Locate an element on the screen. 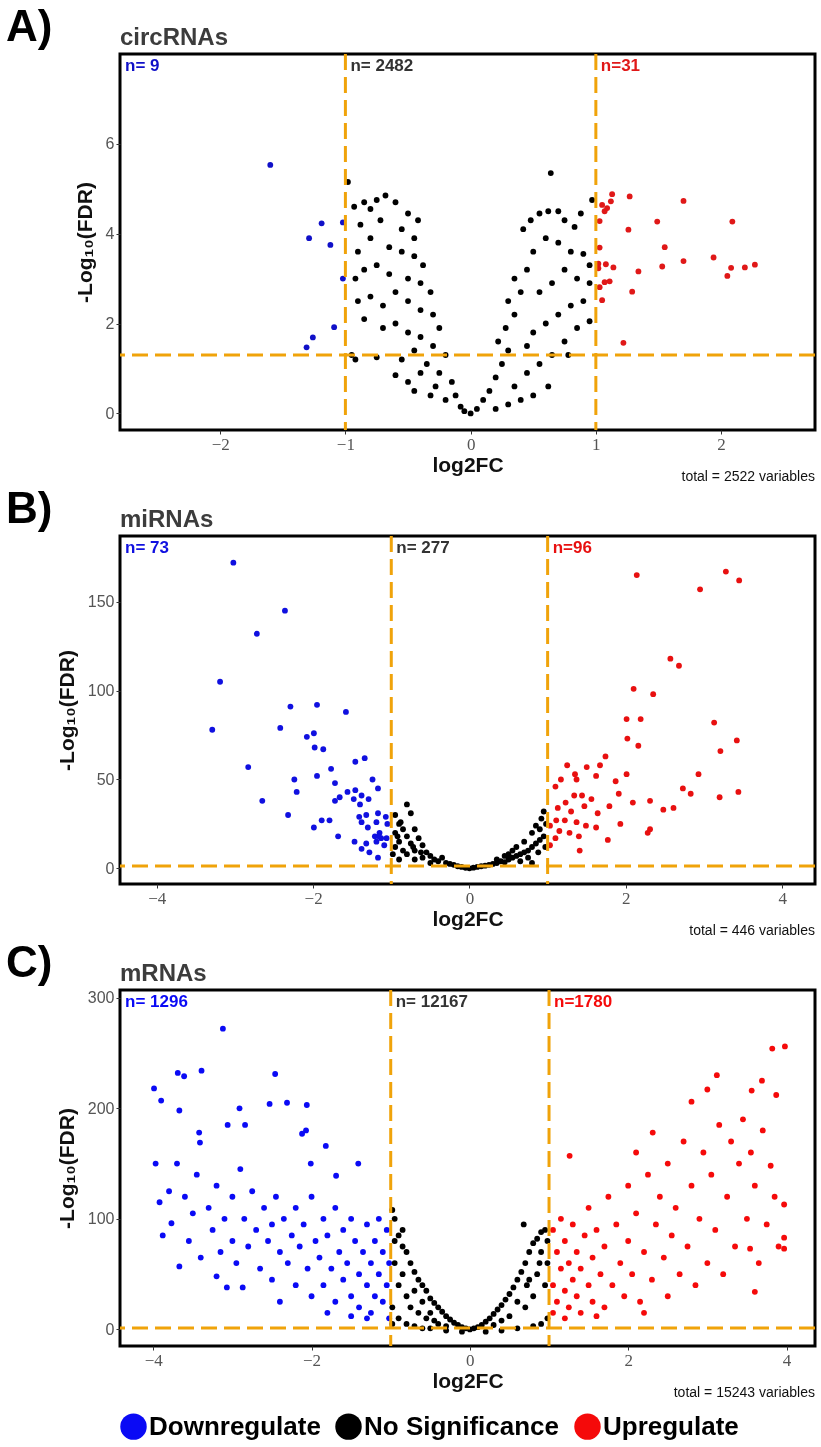 The image size is (821, 1447). text: total = 2522 variables is located at coordinates (748, 476).